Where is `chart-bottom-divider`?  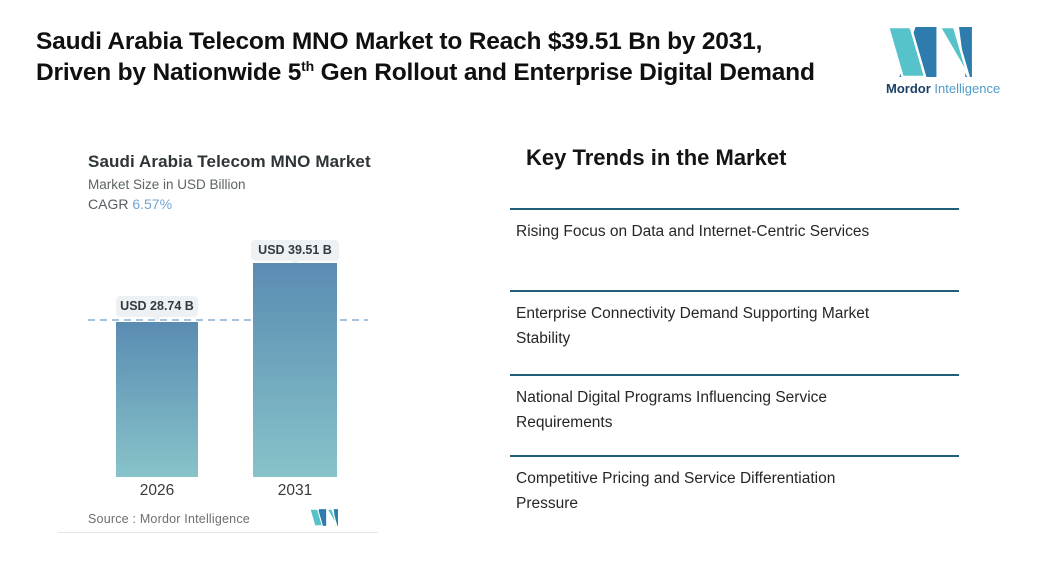
chart-bottom-divider is located at coordinates (218, 532).